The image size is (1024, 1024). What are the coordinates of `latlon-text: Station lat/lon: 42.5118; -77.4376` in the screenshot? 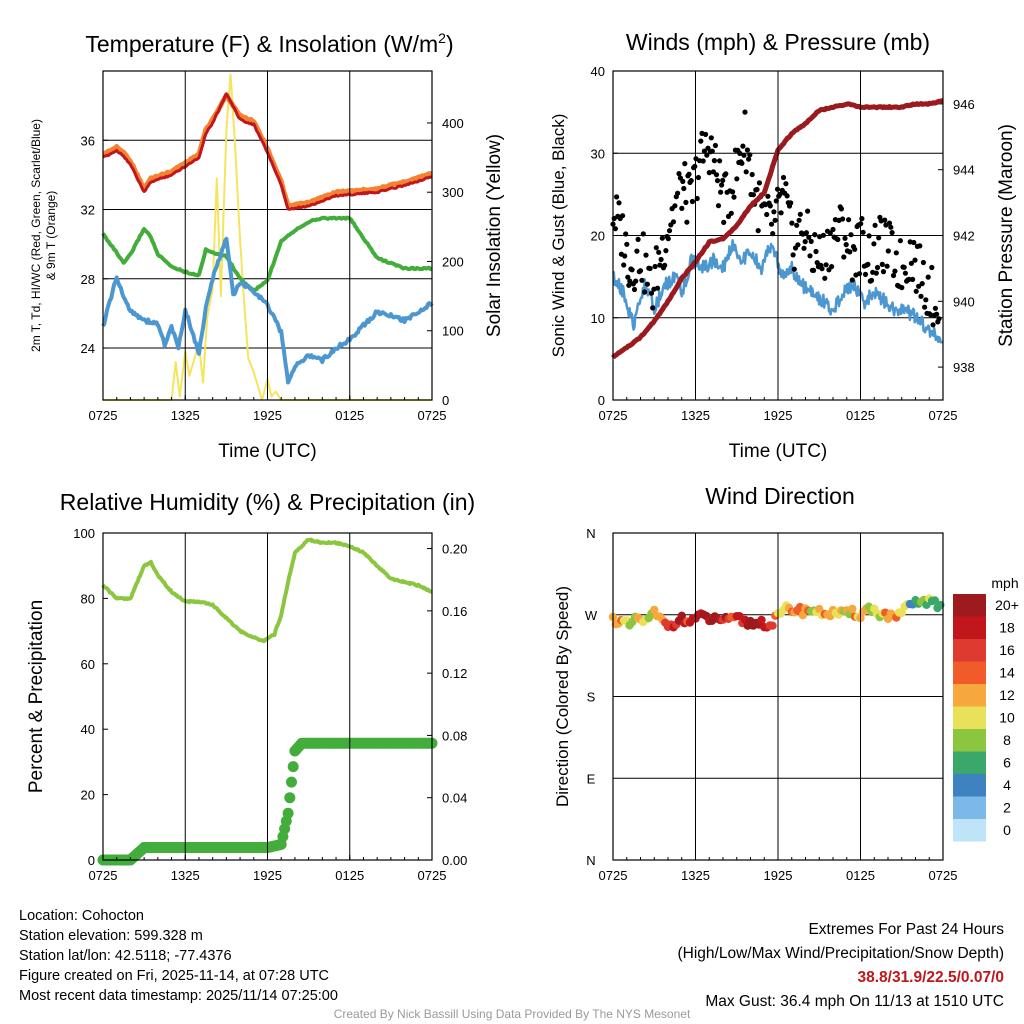 It's located at (125, 956).